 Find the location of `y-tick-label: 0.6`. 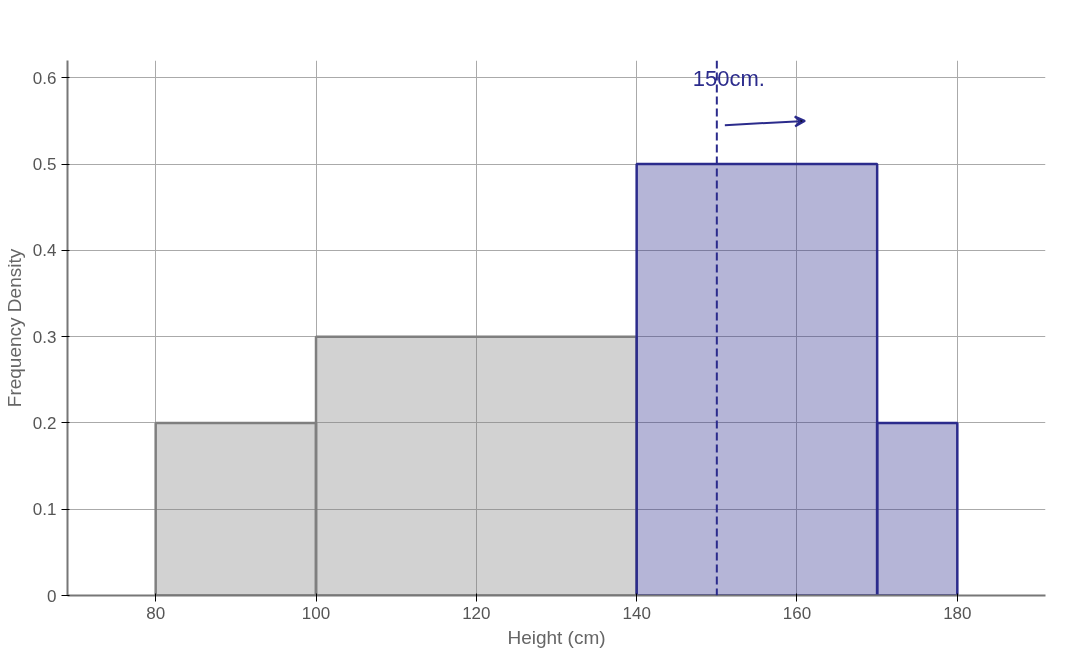

y-tick-label: 0.6 is located at coordinates (44, 78).